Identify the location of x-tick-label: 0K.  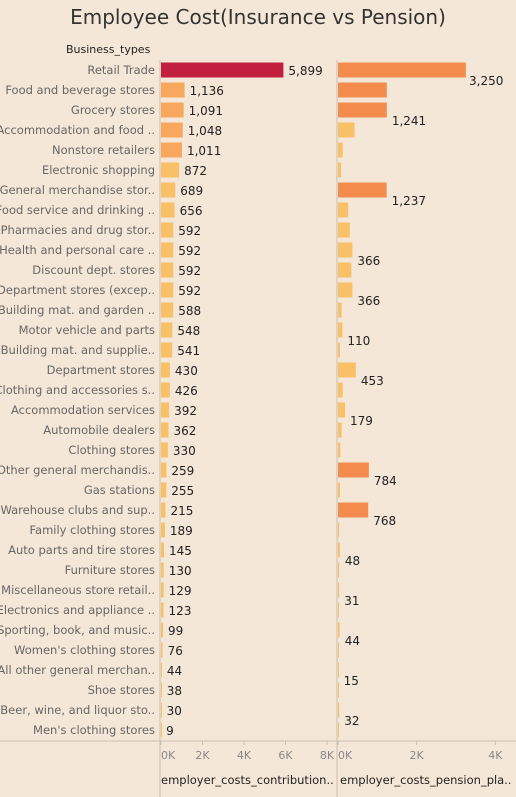
(345, 755).